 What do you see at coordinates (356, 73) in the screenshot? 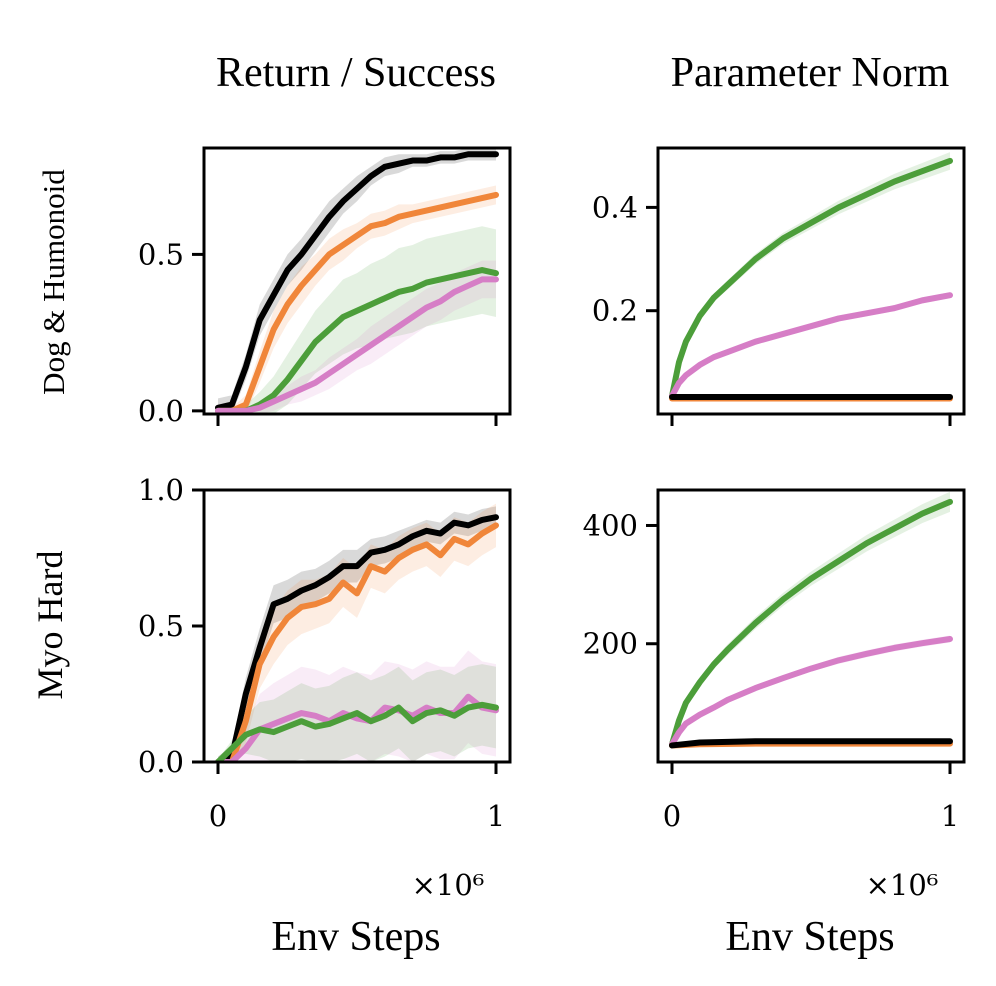
I see `title-return-success: Return / Success` at bounding box center [356, 73].